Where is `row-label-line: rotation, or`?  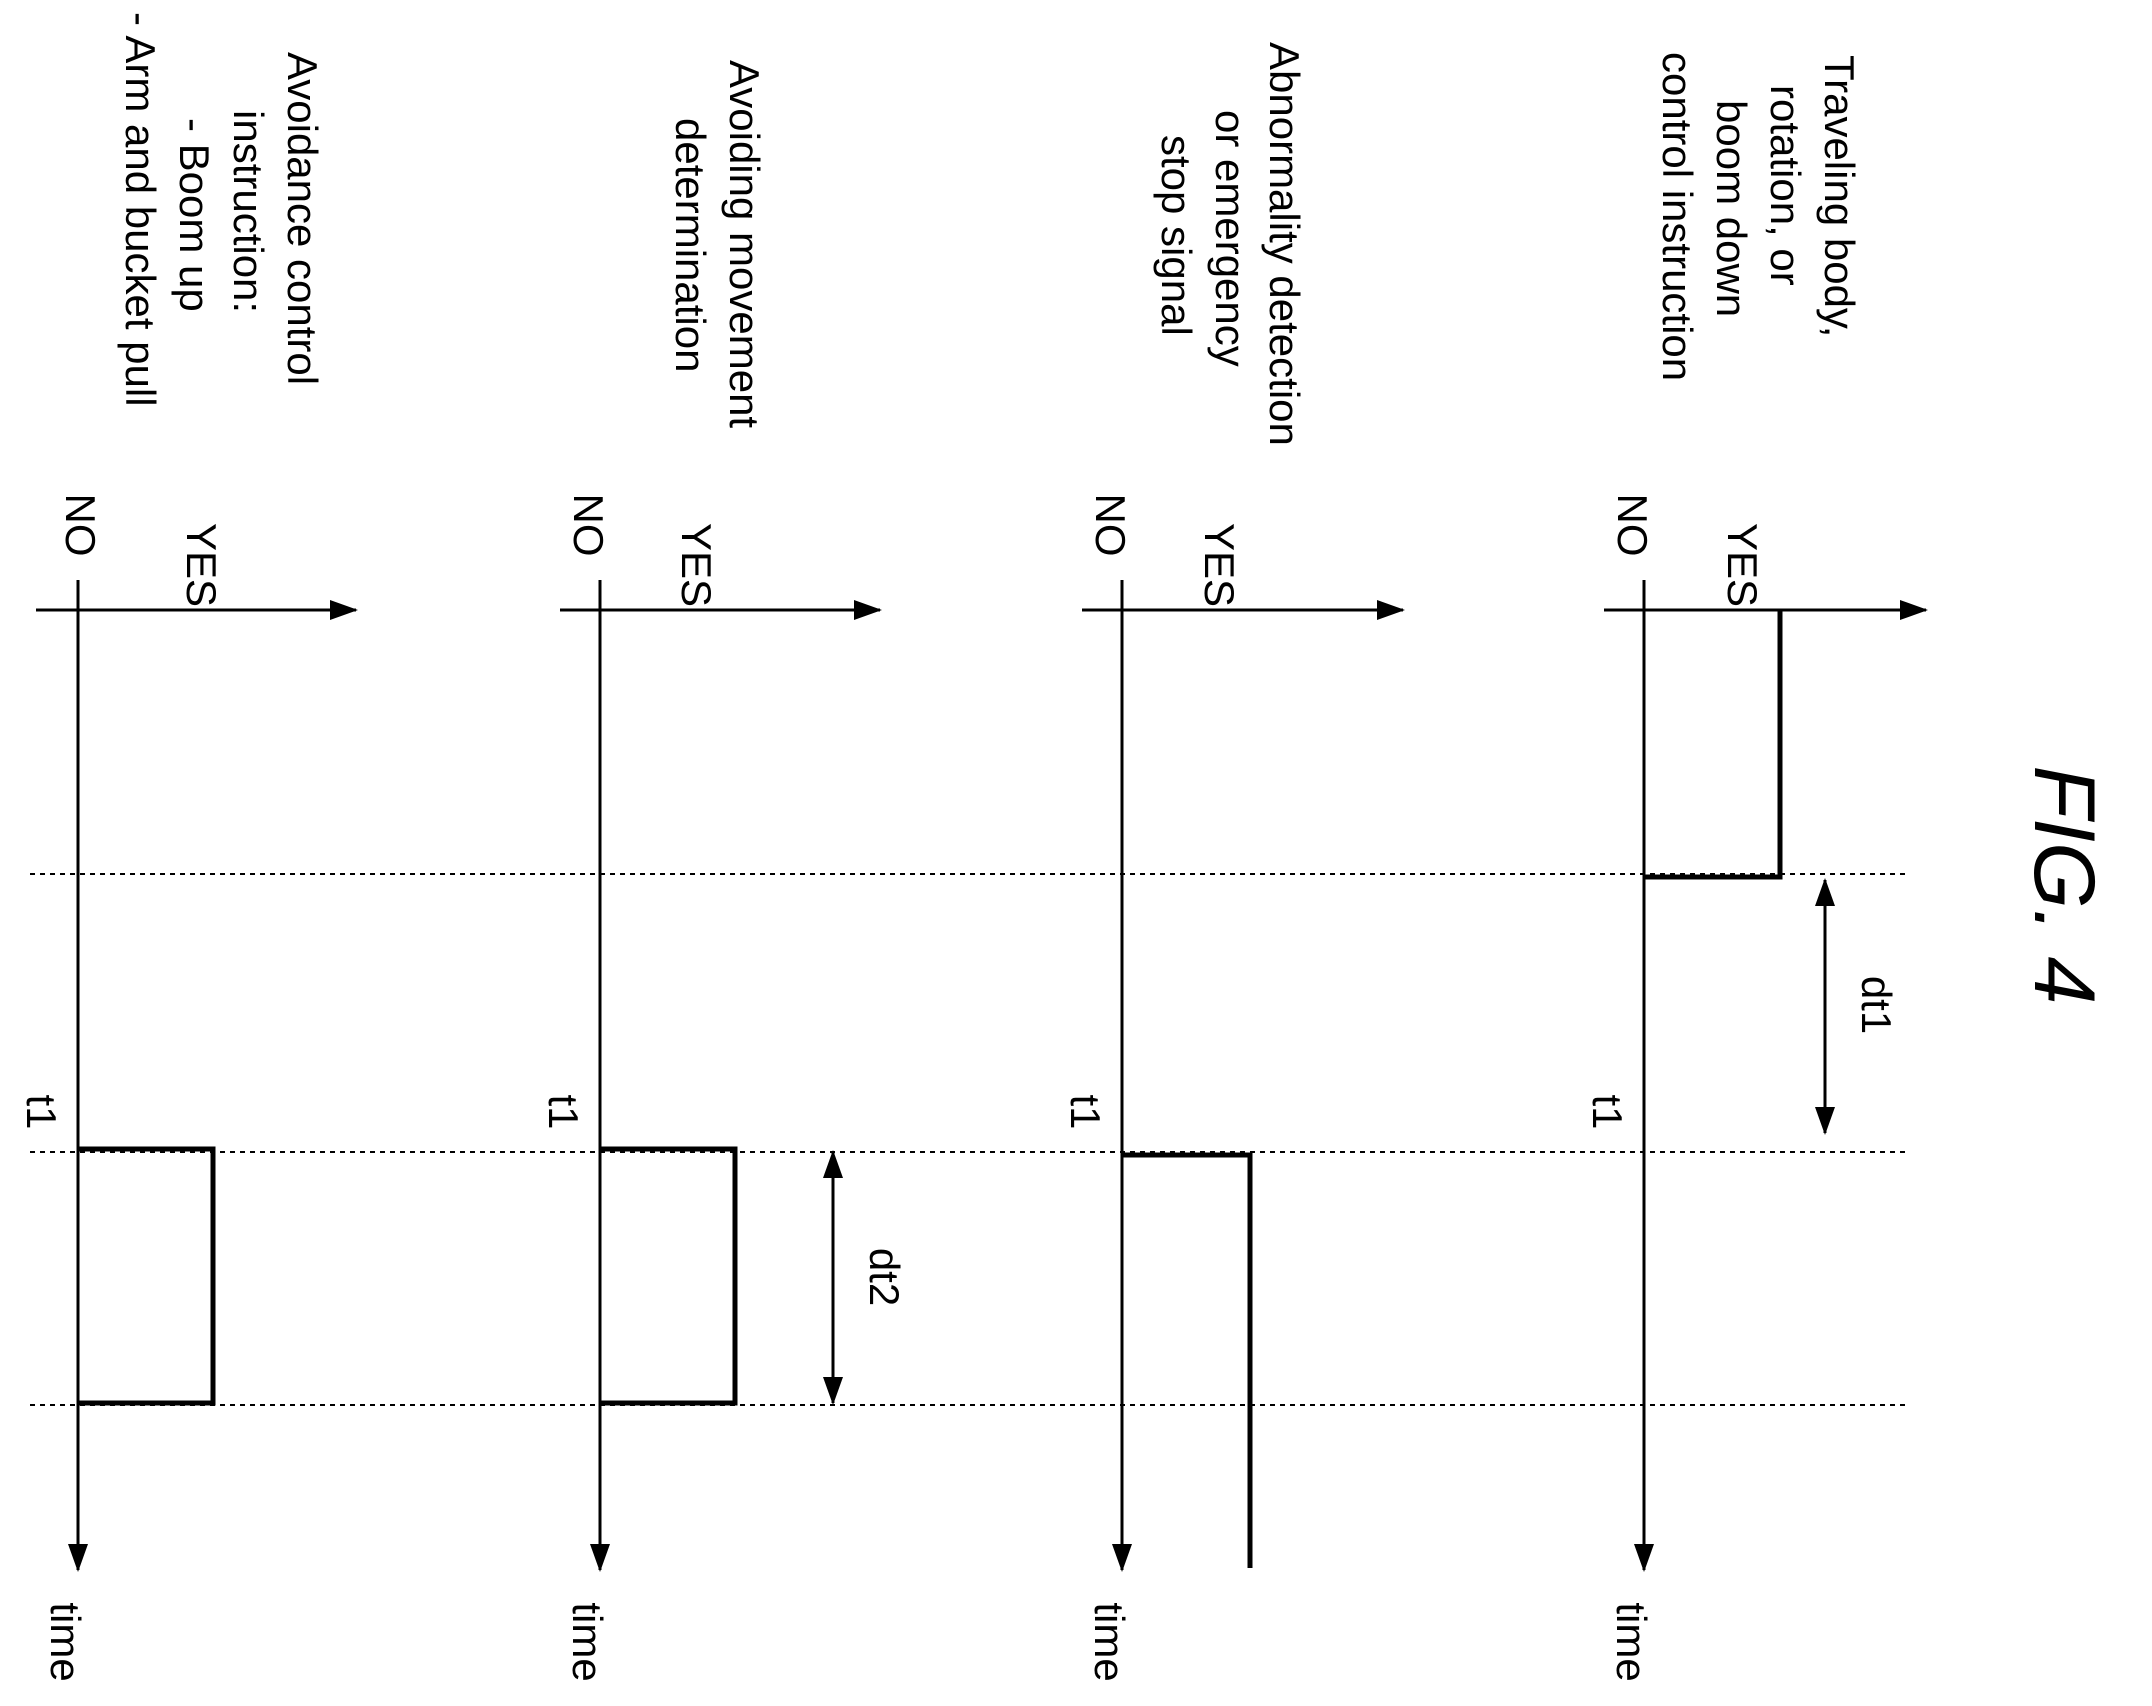 row-label-line: rotation, or is located at coordinates (1785, 185).